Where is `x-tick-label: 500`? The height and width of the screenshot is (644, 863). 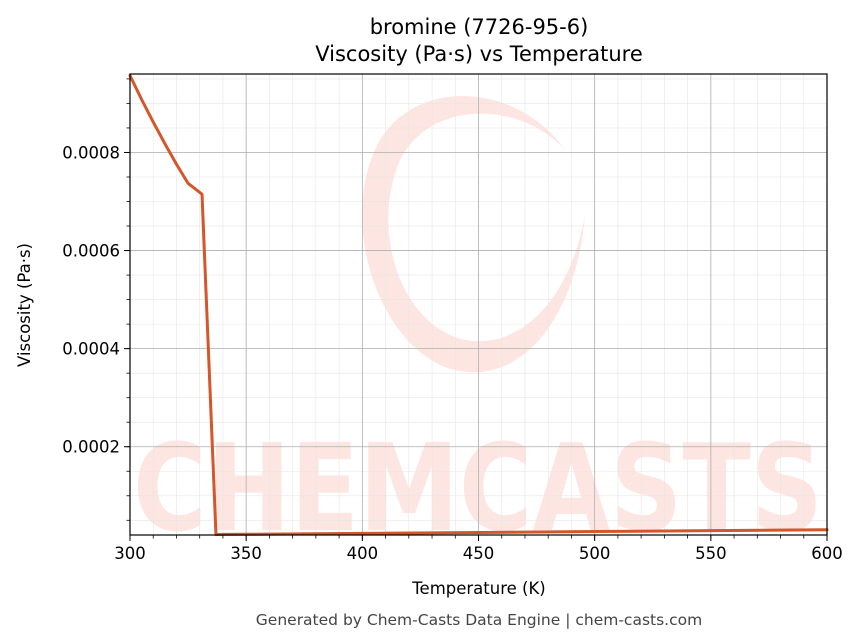
x-tick-label: 500 is located at coordinates (595, 553).